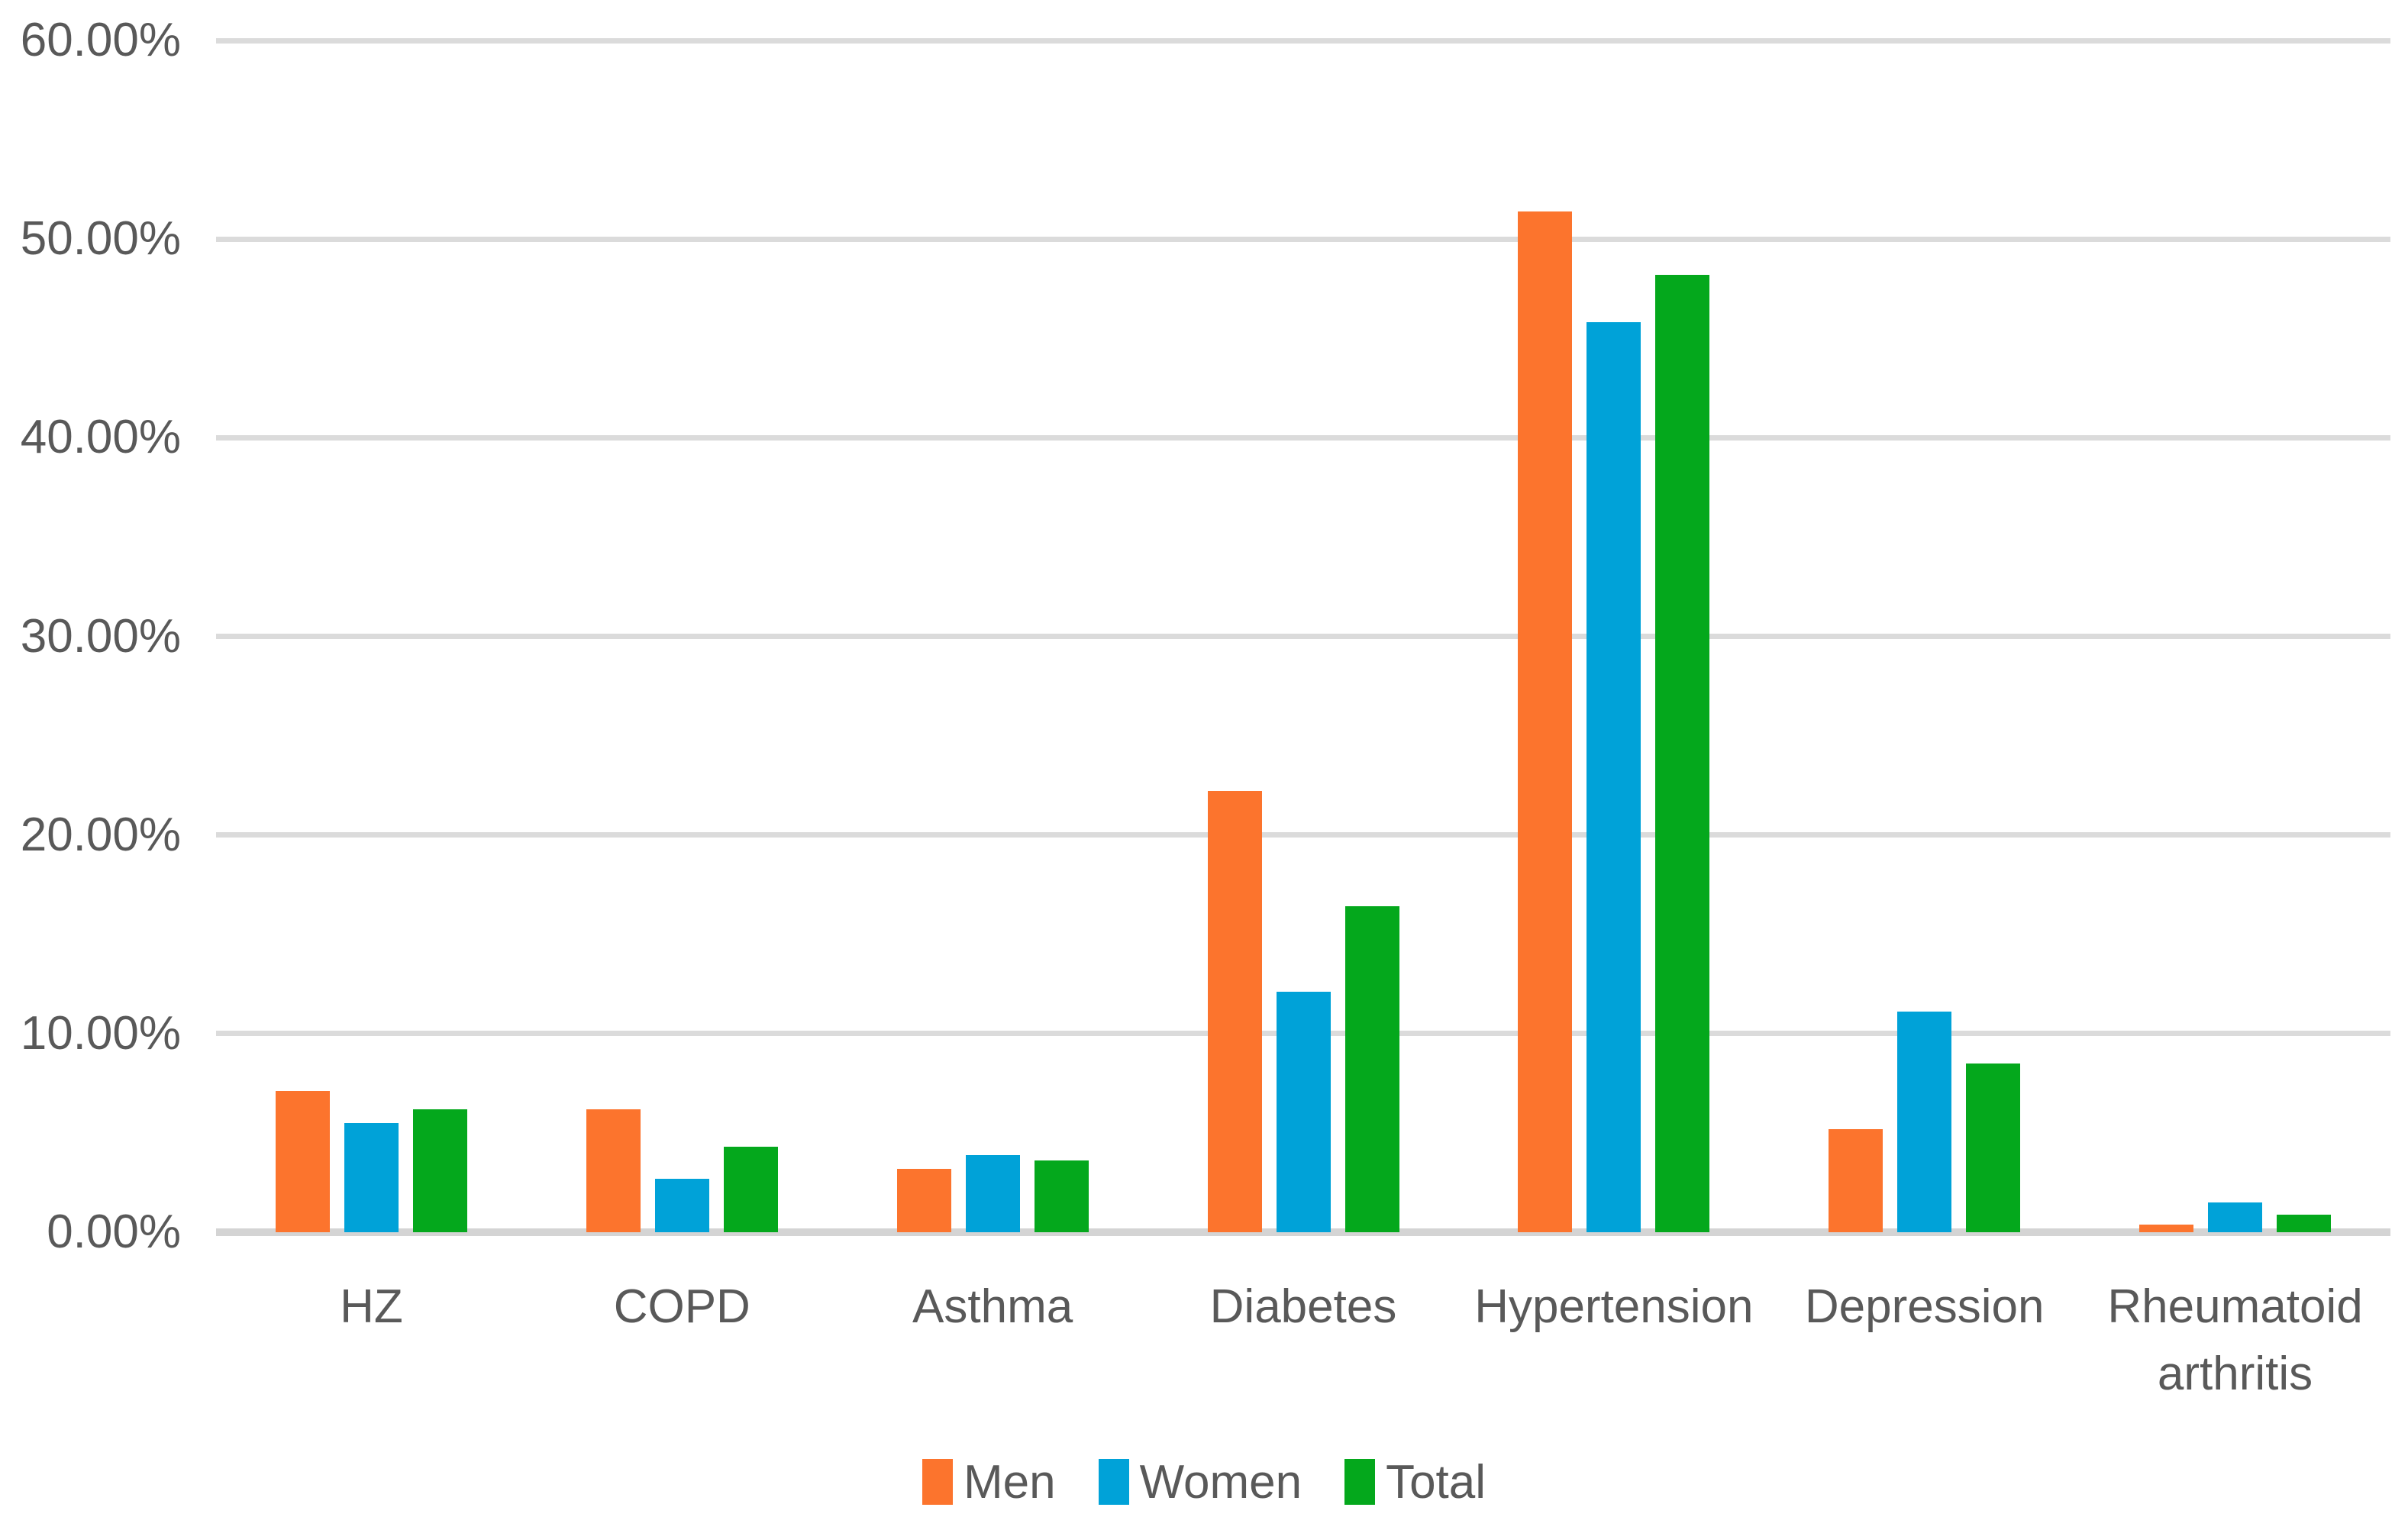 The width and height of the screenshot is (2408, 1517). Describe the element at coordinates (681, 1306) in the screenshot. I see `category-label-copd: COPD` at that location.